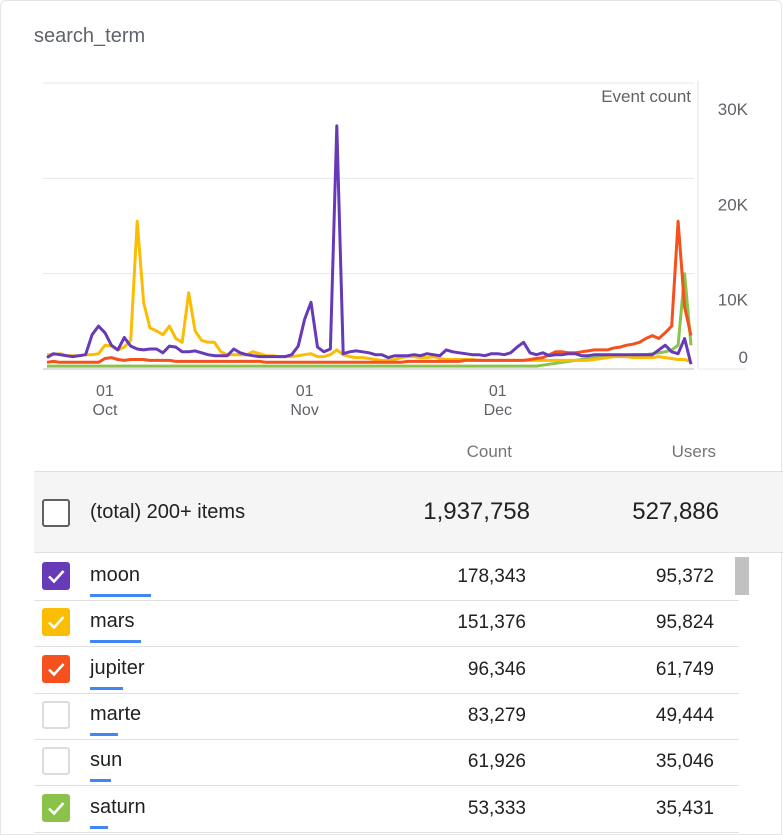 The image size is (783, 835). Describe the element at coordinates (106, 760) in the screenshot. I see `row-name: sun` at that location.